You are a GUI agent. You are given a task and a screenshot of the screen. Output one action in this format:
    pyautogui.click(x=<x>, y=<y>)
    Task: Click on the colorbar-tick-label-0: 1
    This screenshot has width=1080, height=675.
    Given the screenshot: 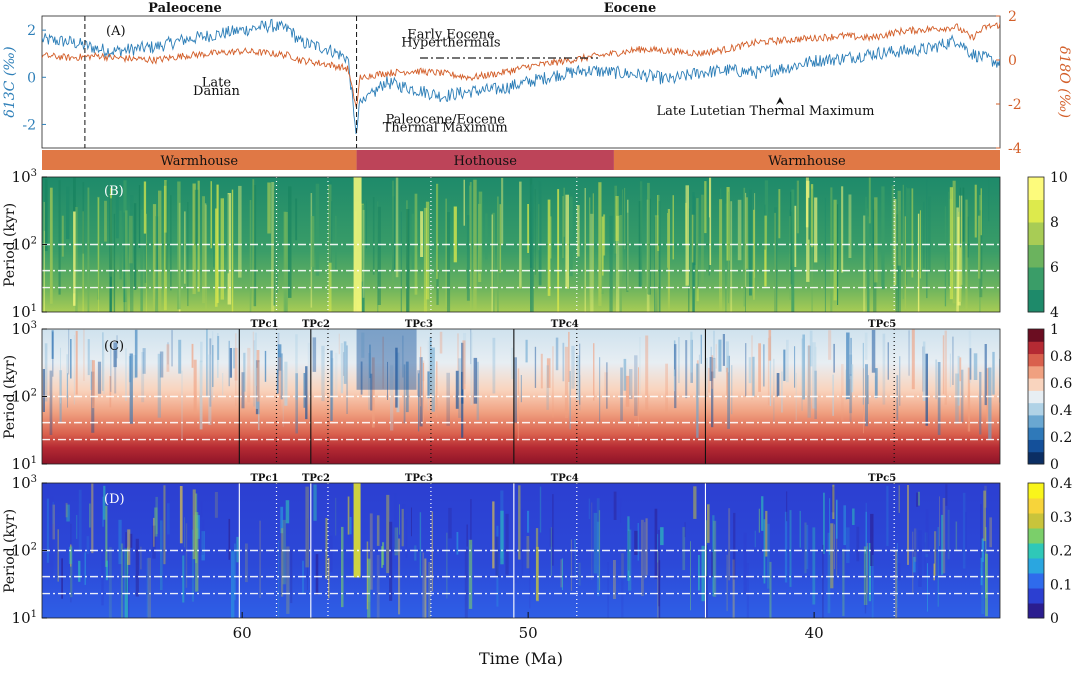 What is the action you would take?
    pyautogui.click(x=1054, y=330)
    